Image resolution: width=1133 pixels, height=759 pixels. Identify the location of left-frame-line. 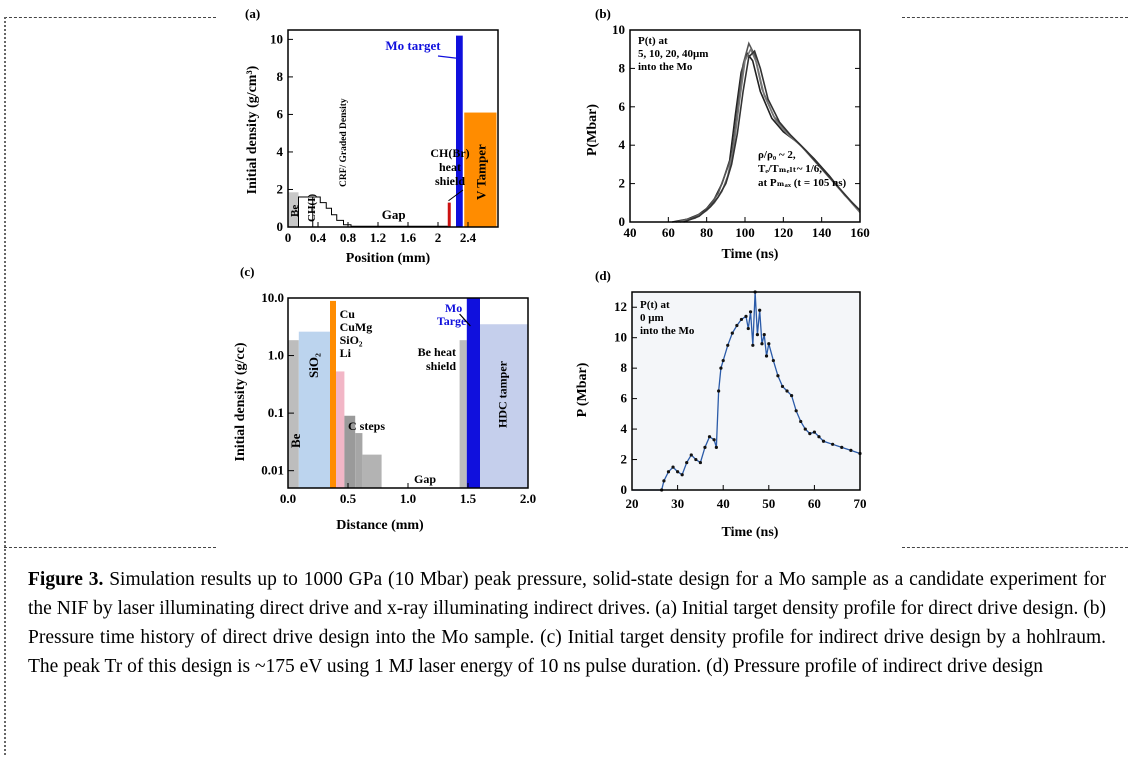
(5, 386).